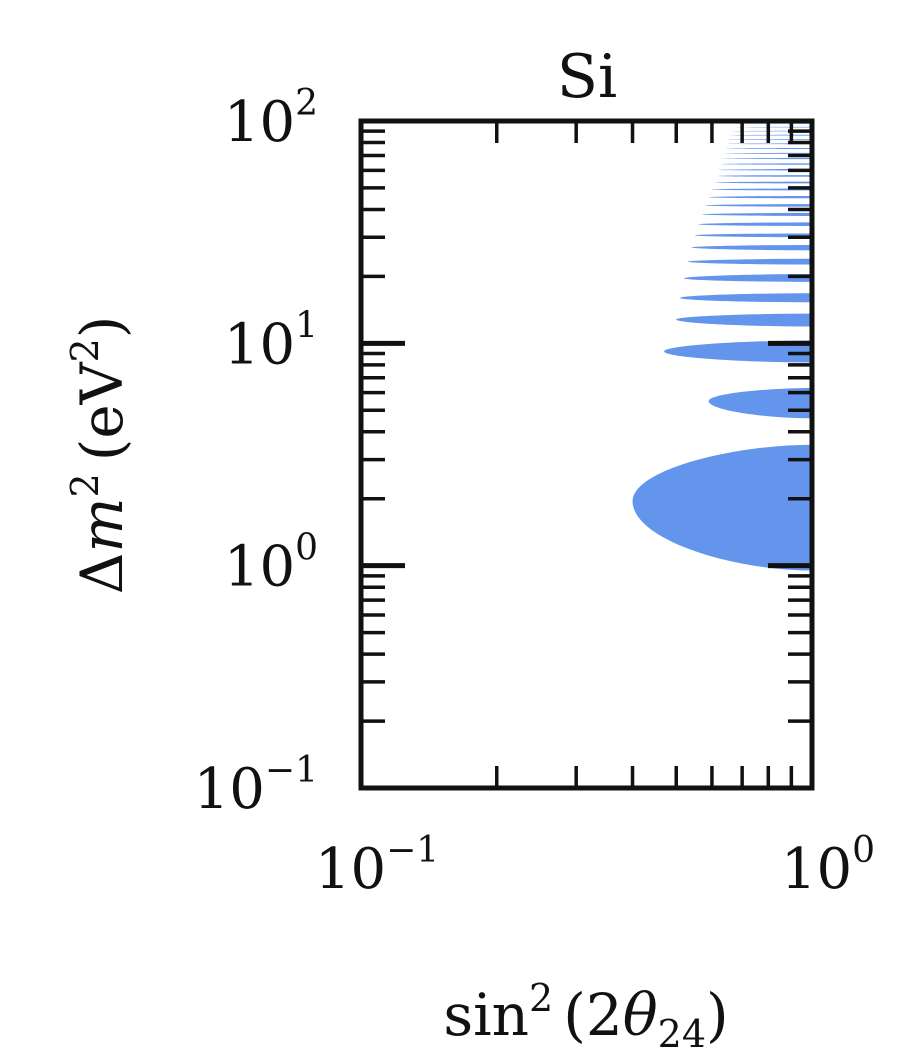 The image size is (897, 1063). Describe the element at coordinates (102, 411) in the screenshot. I see `y-label-rest: (eV` at that location.